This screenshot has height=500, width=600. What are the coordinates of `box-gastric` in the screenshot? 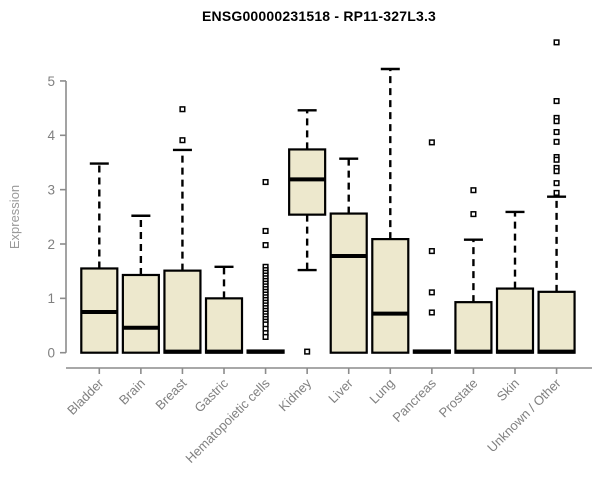 It's located at (224, 309).